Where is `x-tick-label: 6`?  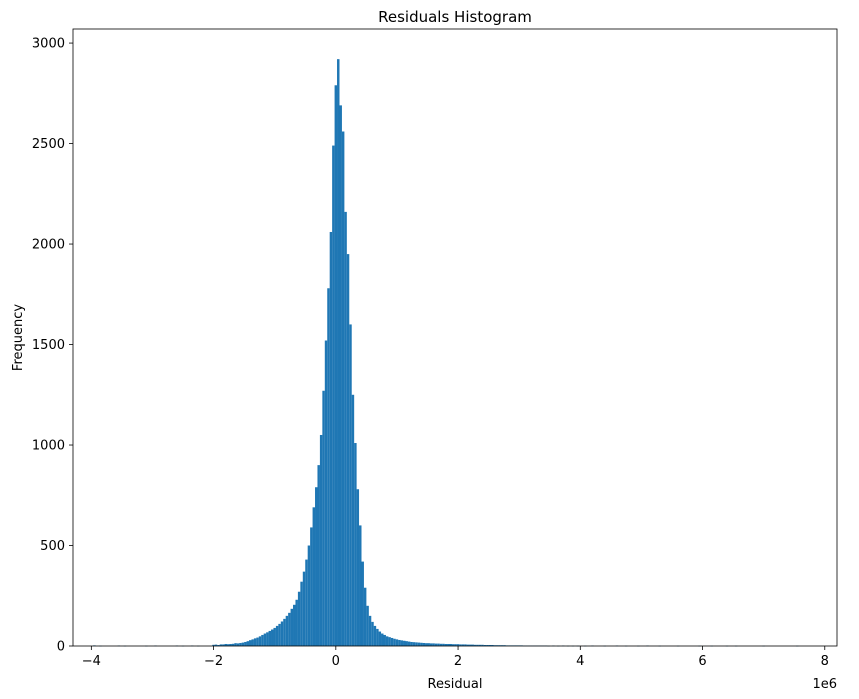 x-tick-label: 6 is located at coordinates (702, 661).